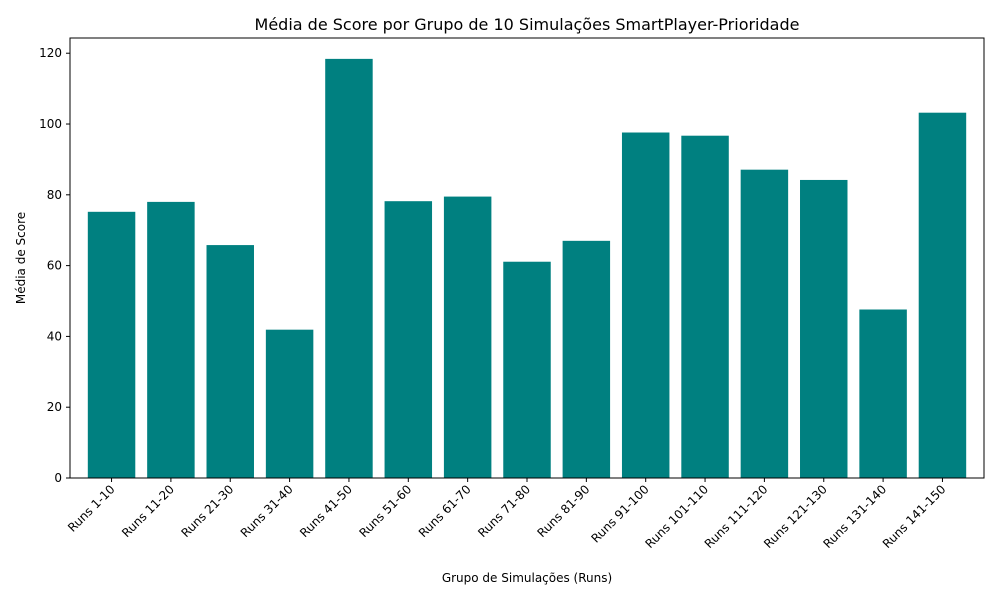 The image size is (1000, 600). What do you see at coordinates (148, 511) in the screenshot?
I see `x-tick-label: Runs 11-20` at bounding box center [148, 511].